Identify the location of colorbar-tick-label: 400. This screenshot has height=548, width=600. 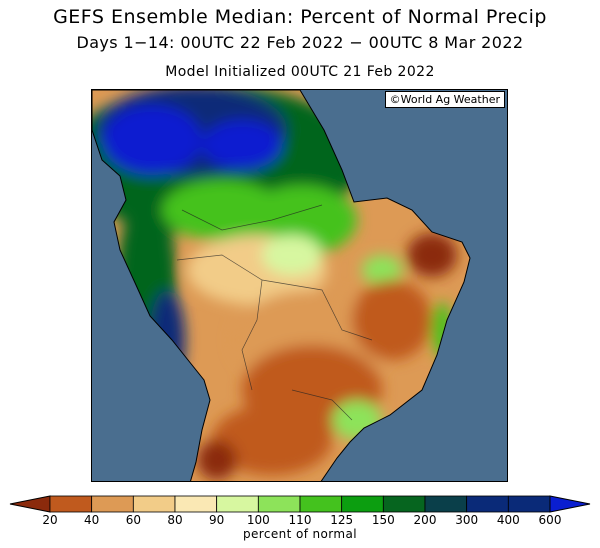
(508, 520).